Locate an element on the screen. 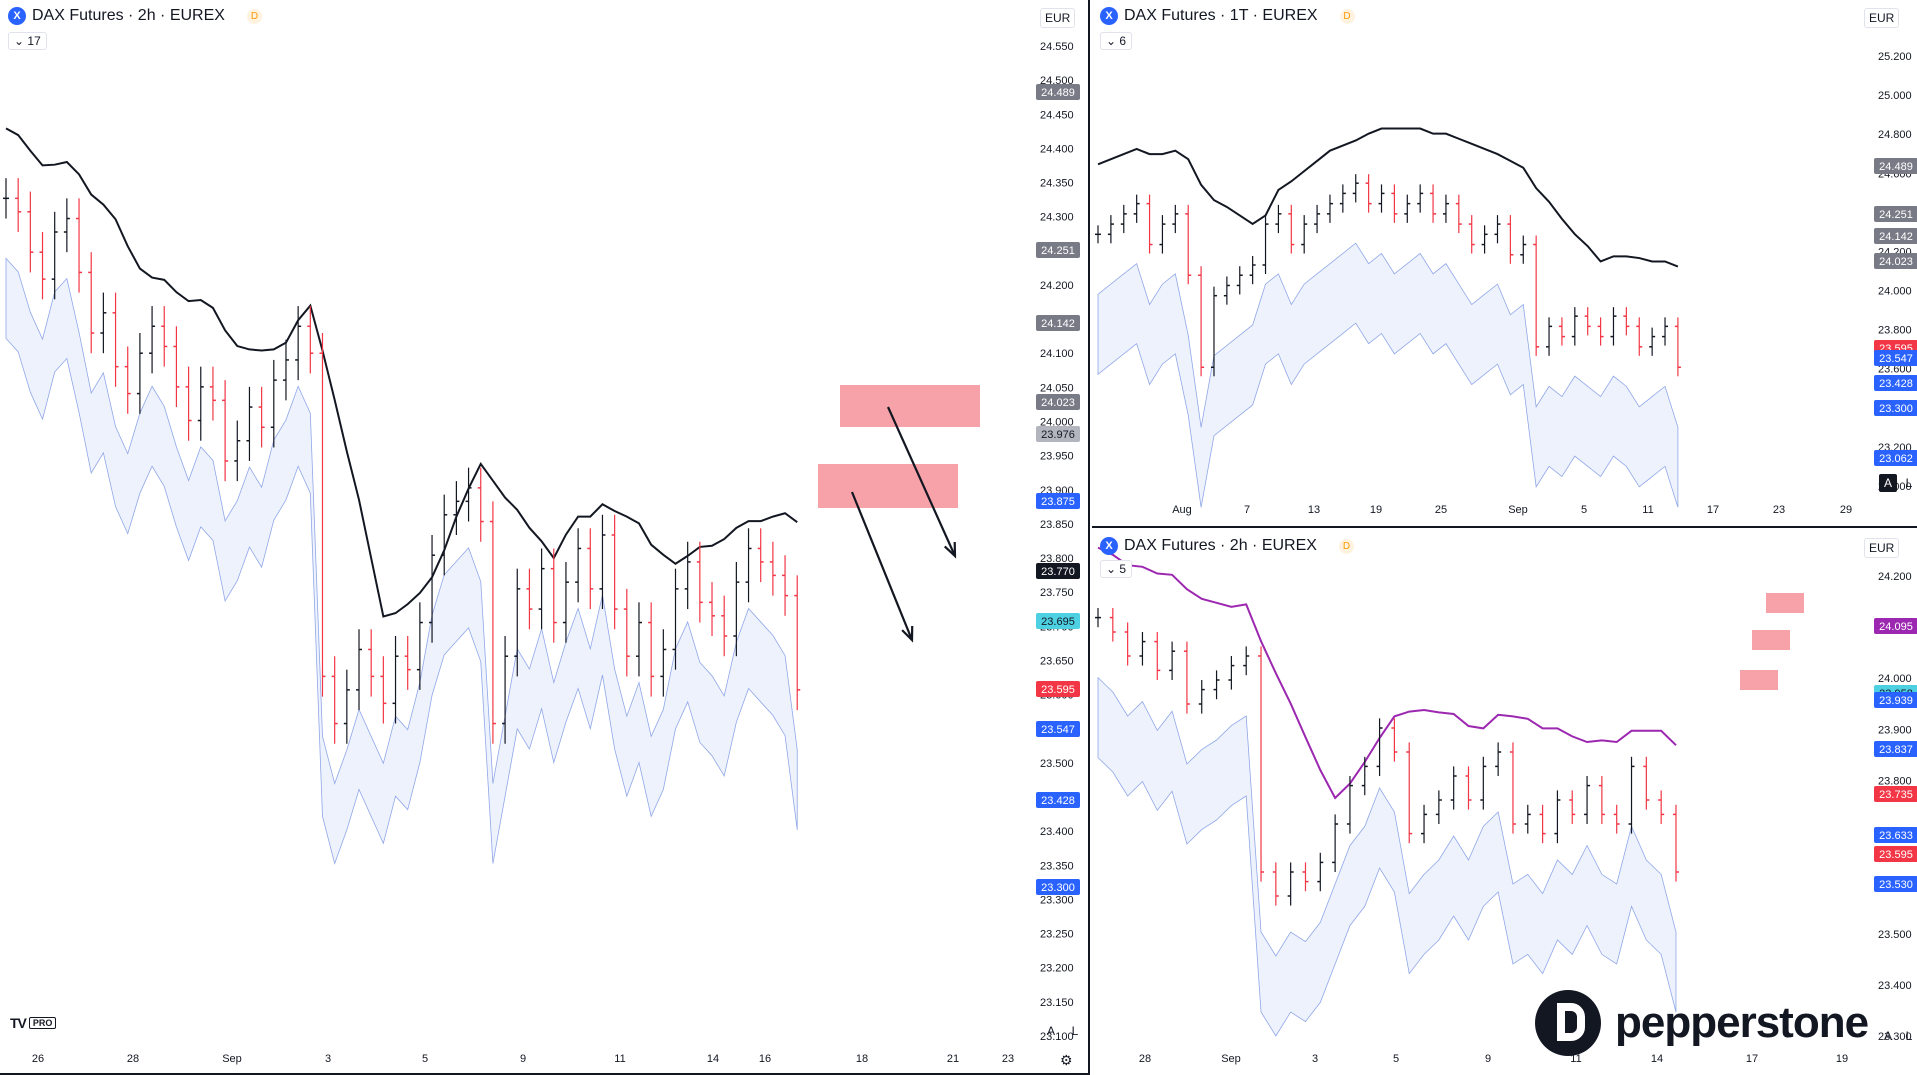  x-tick-label: 13 is located at coordinates (1314, 510).